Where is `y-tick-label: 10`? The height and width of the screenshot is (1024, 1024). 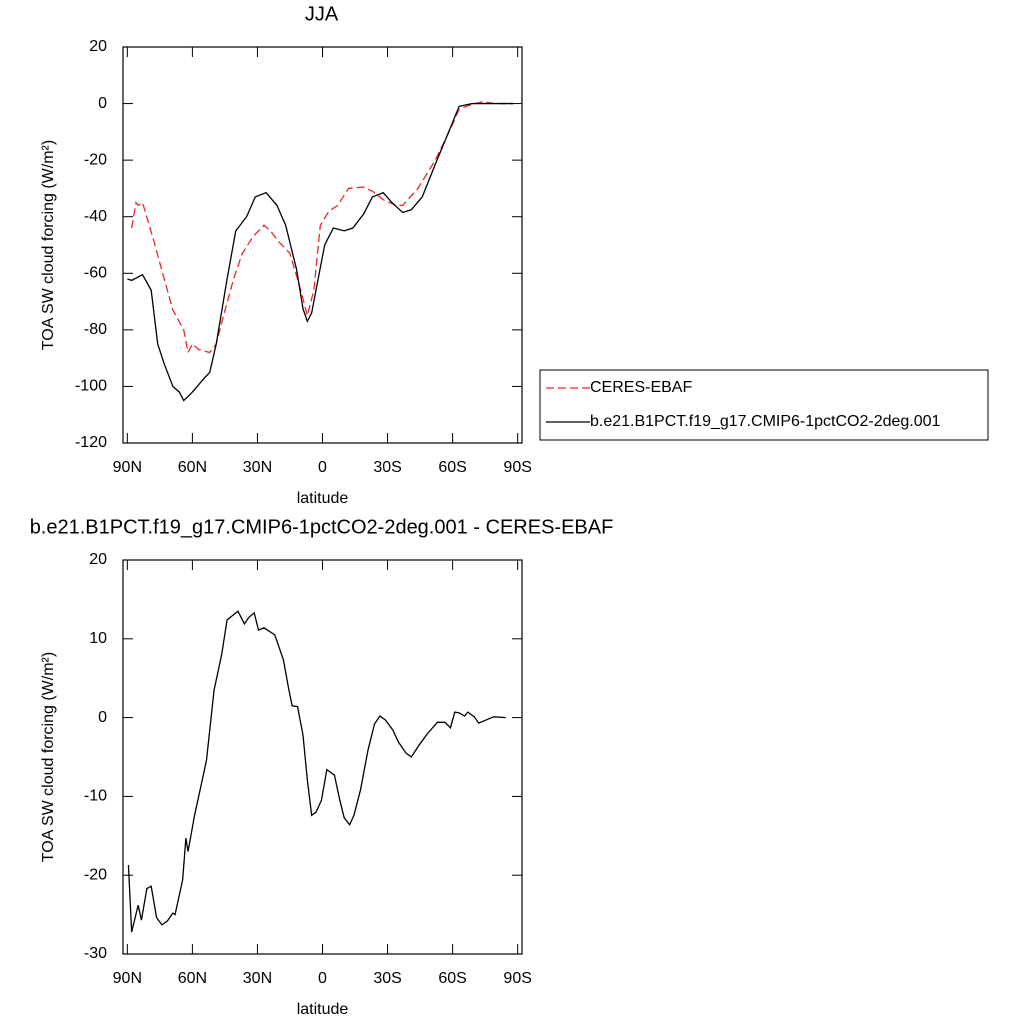 y-tick-label: 10 is located at coordinates (98, 638).